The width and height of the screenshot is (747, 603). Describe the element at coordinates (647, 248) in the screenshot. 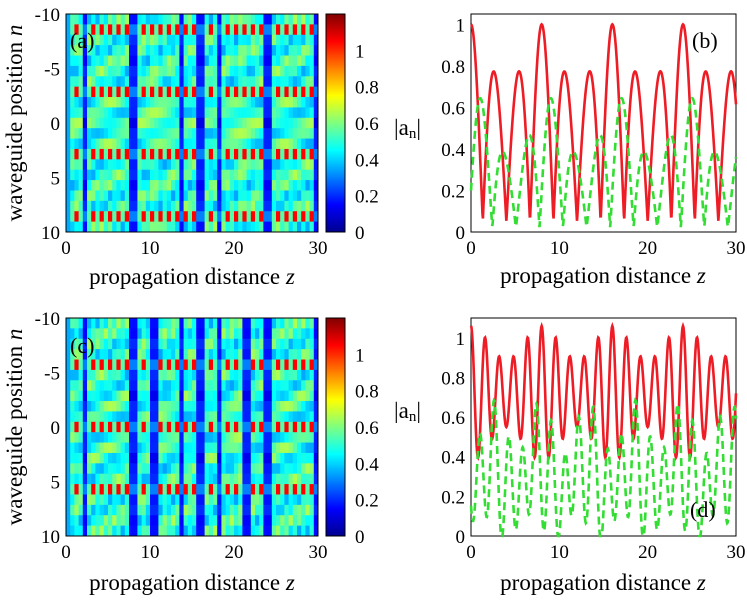

I see `x-tick-label: 20` at that location.